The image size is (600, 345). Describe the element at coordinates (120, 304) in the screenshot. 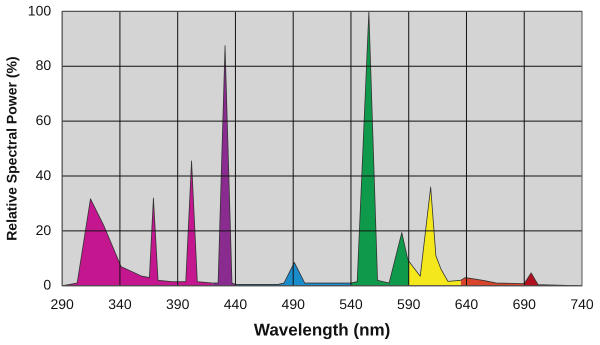

I see `x-tick-label: 340` at that location.